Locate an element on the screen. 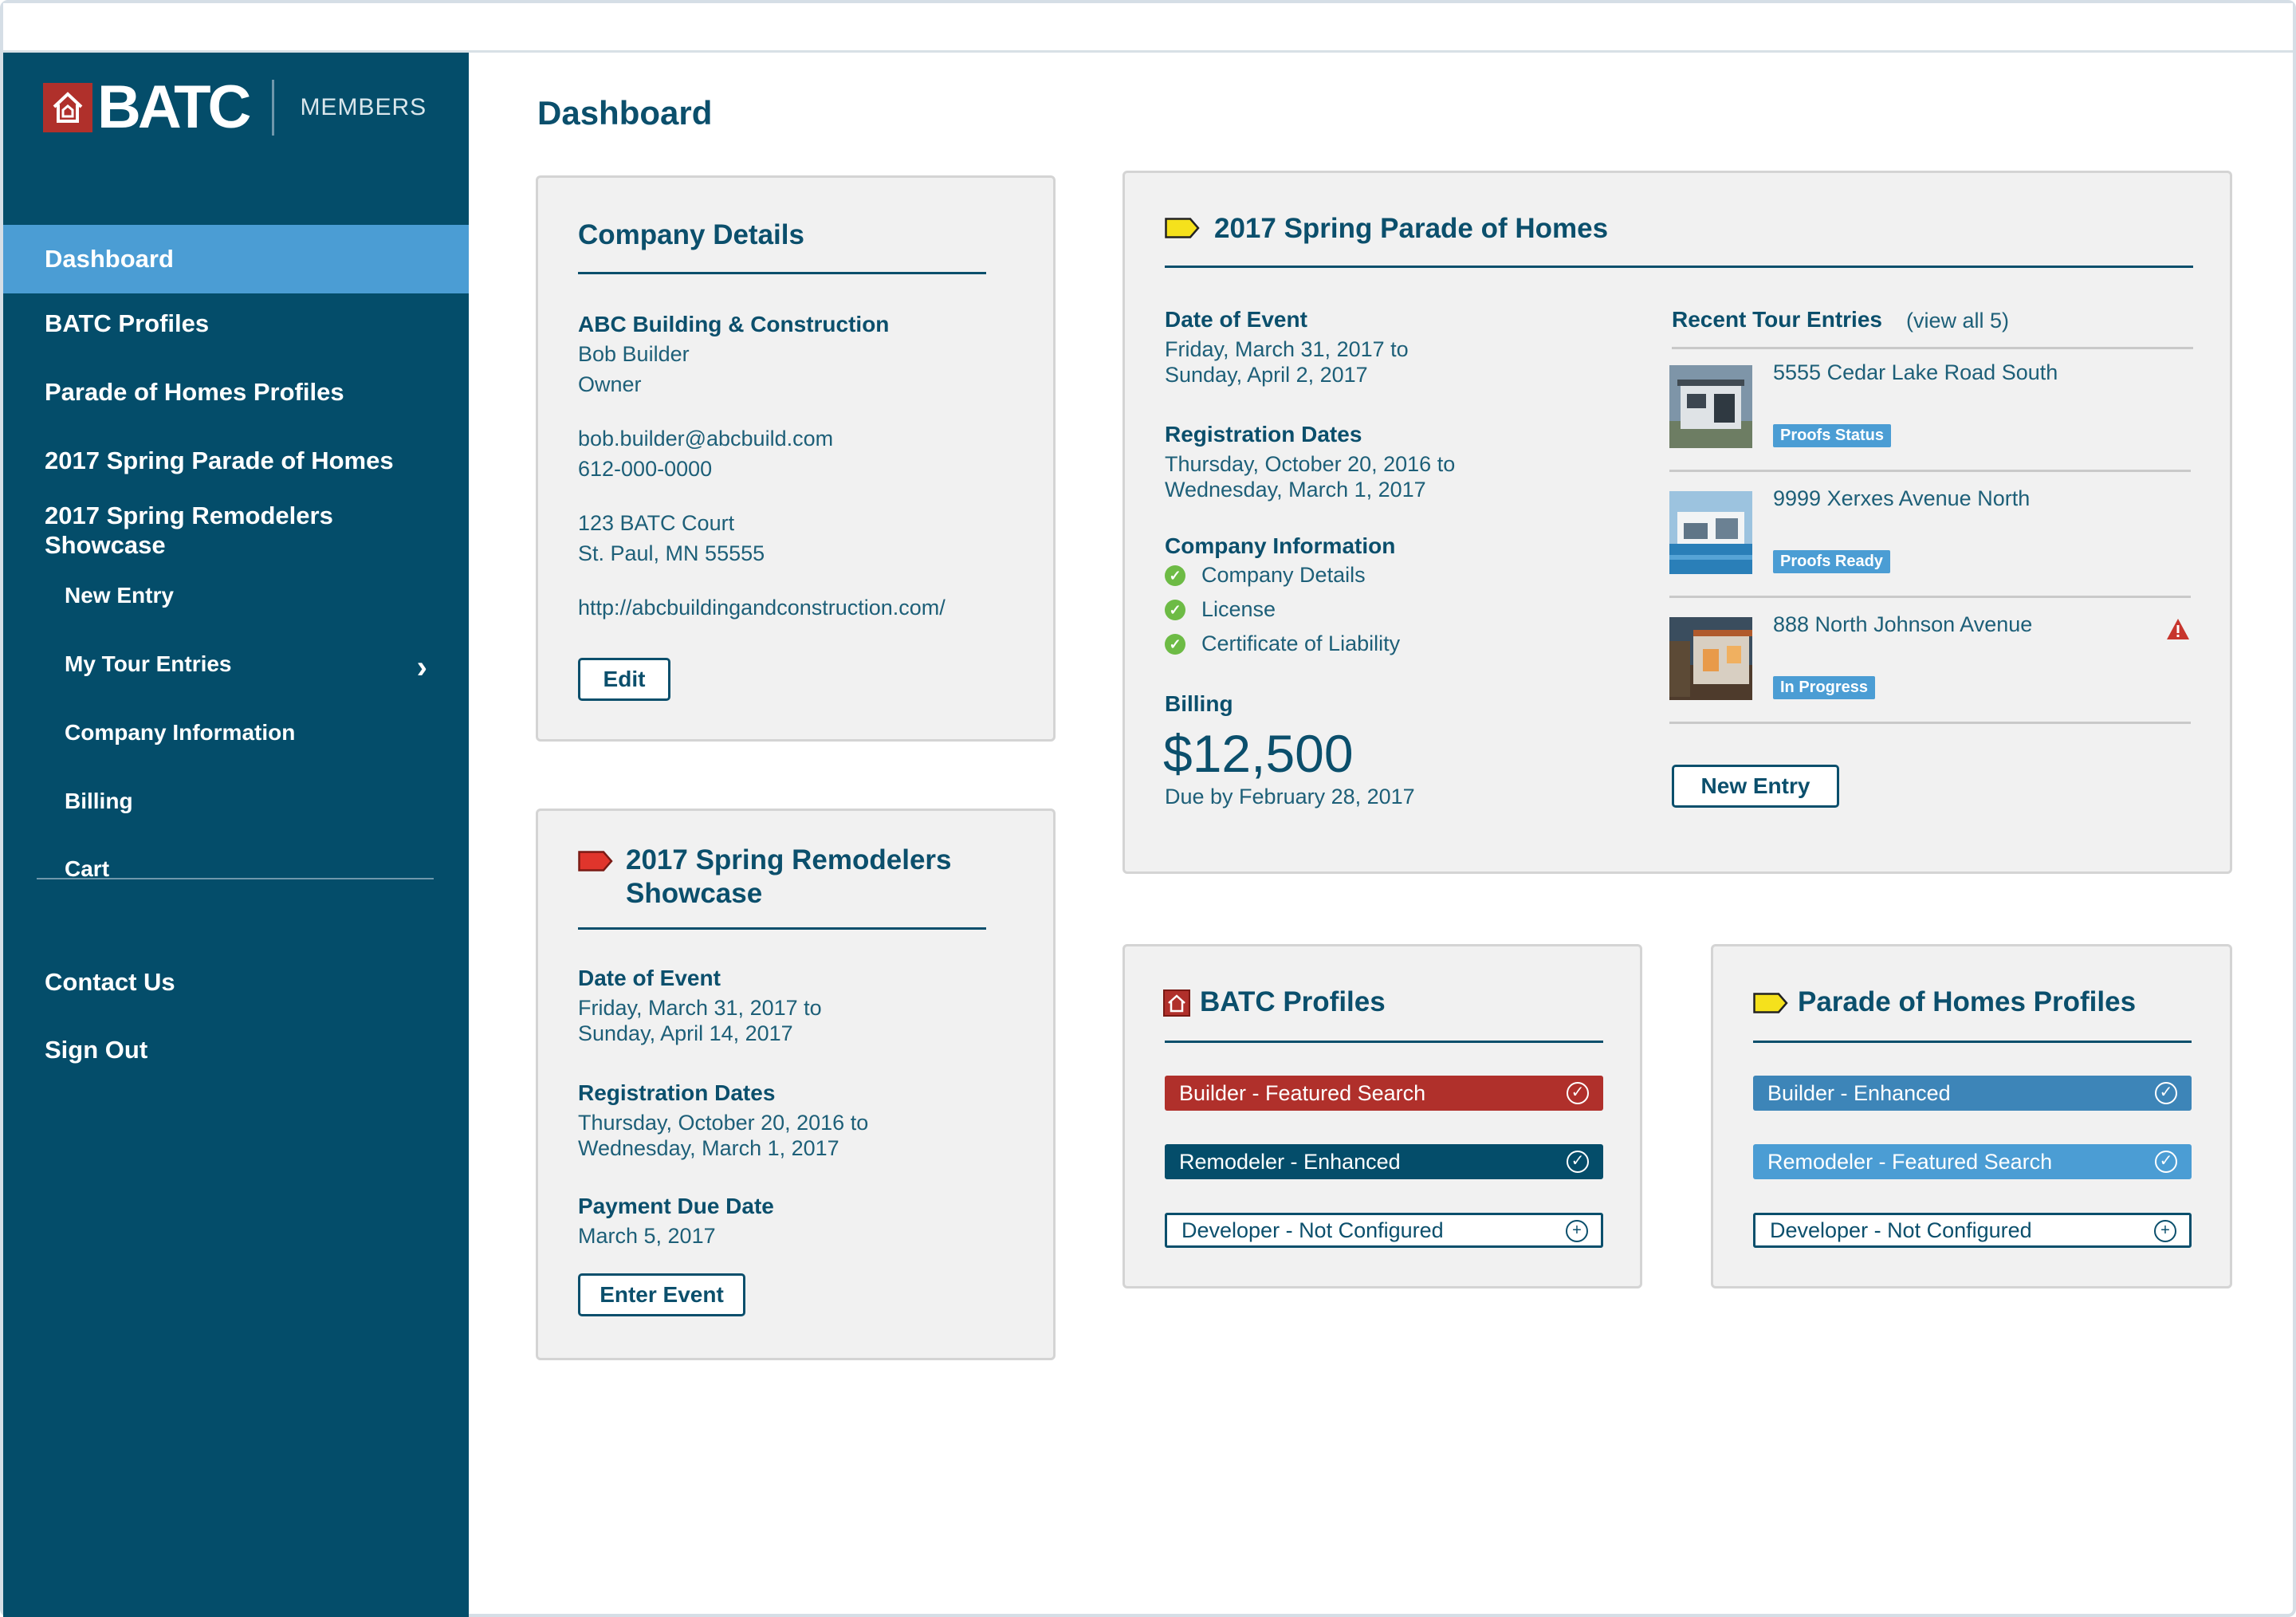 The image size is (2296, 1617). profile-label: Builder - Featured Search is located at coordinates (1302, 1092).